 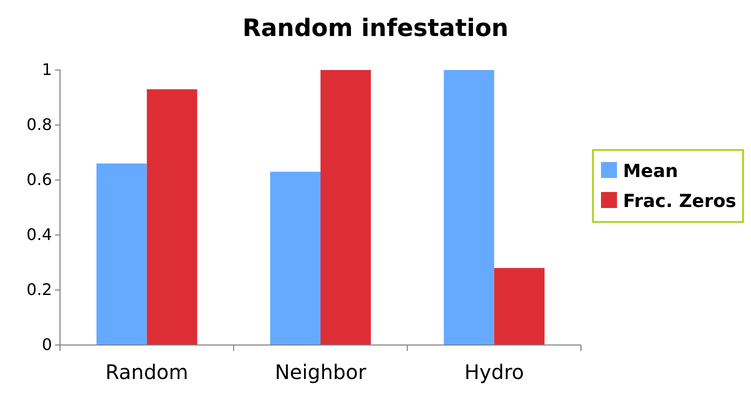 I want to click on x-tick-label: Hydro, so click(x=494, y=372).